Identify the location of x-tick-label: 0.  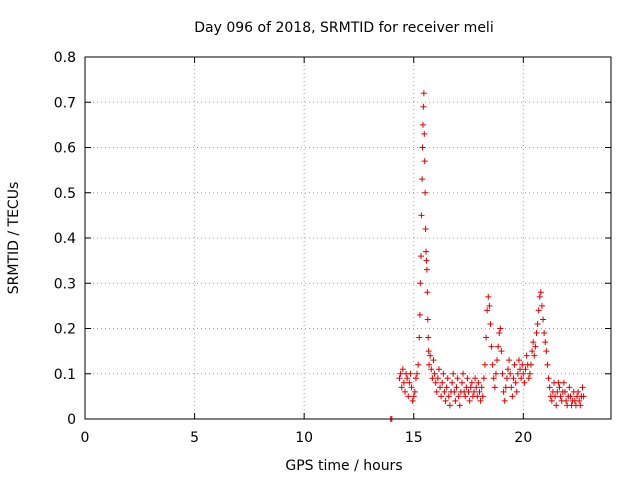
(85, 438).